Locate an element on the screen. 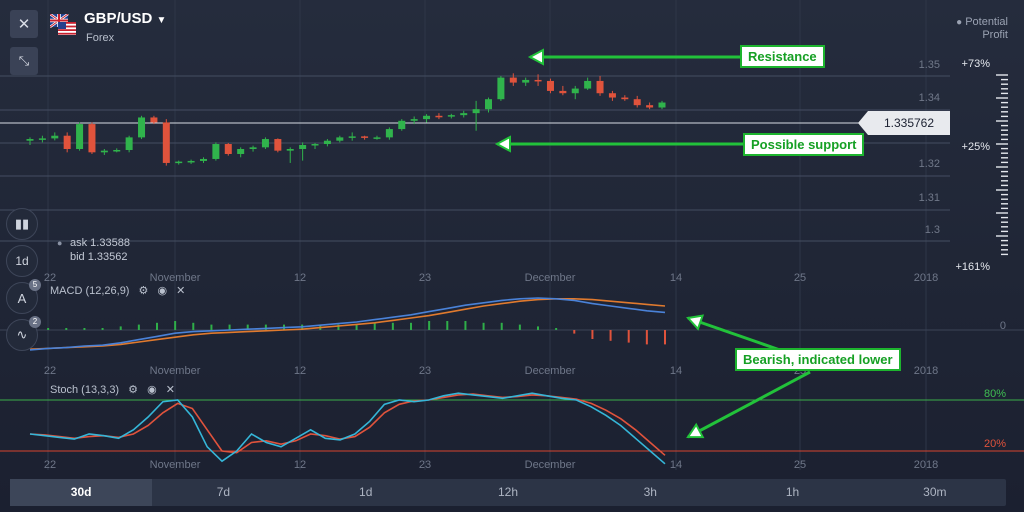 The height and width of the screenshot is (512, 1024). stoch-arrow is located at coordinates (749, 404).